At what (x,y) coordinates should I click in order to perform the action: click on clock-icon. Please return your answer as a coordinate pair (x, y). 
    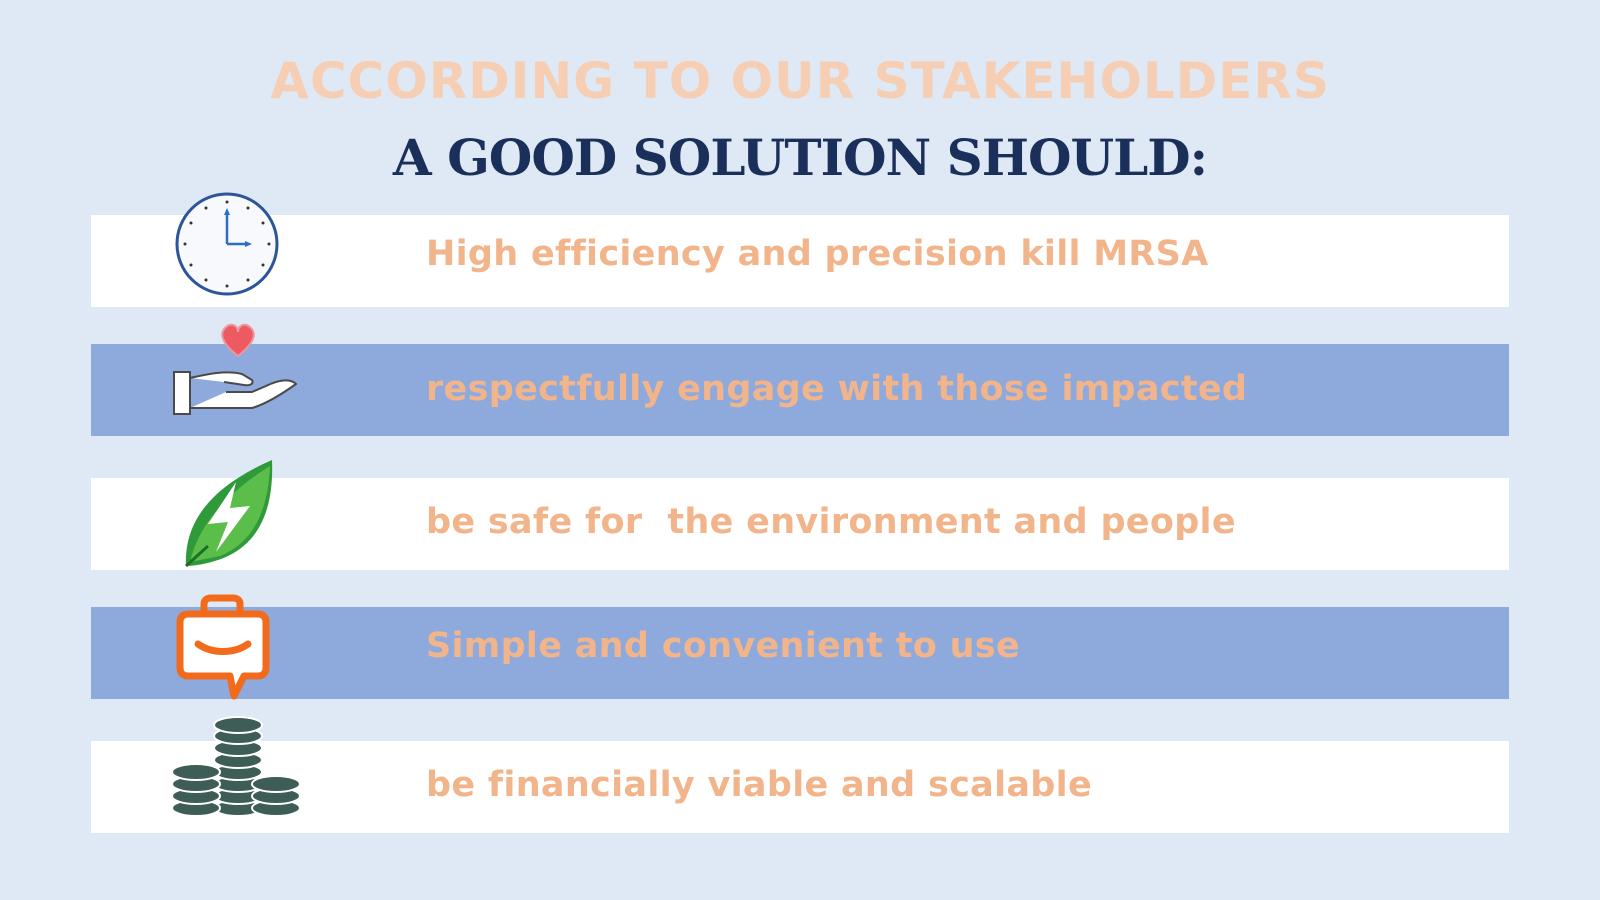
    Looking at the image, I should click on (227, 244).